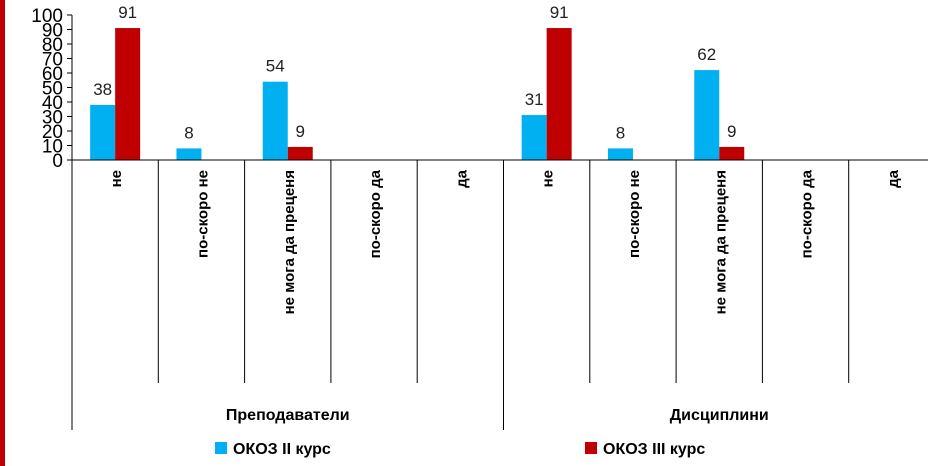 This screenshot has width=928, height=466. What do you see at coordinates (275, 66) in the screenshot?
I see `data-label: 54` at bounding box center [275, 66].